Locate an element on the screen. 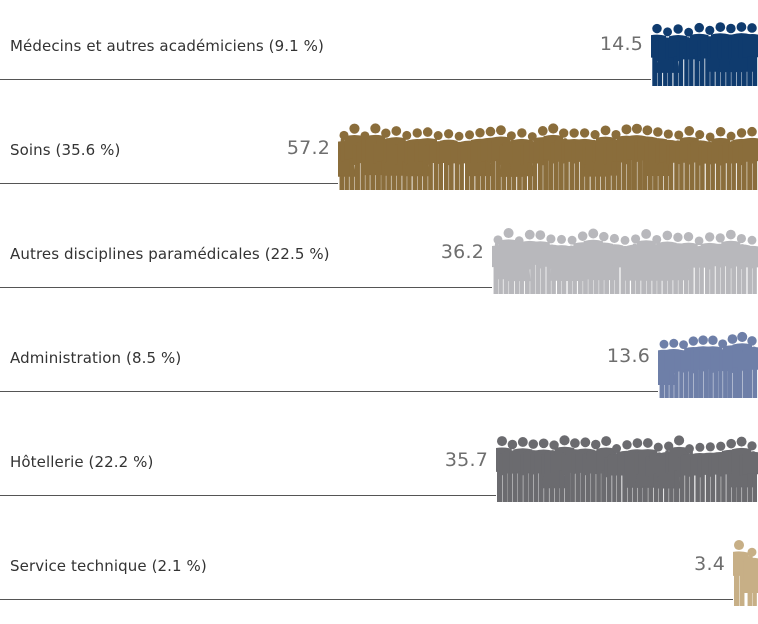 This screenshot has width=758, height=624. category-label: Médecins et autres académiciens (9.1 %) is located at coordinates (167, 46).